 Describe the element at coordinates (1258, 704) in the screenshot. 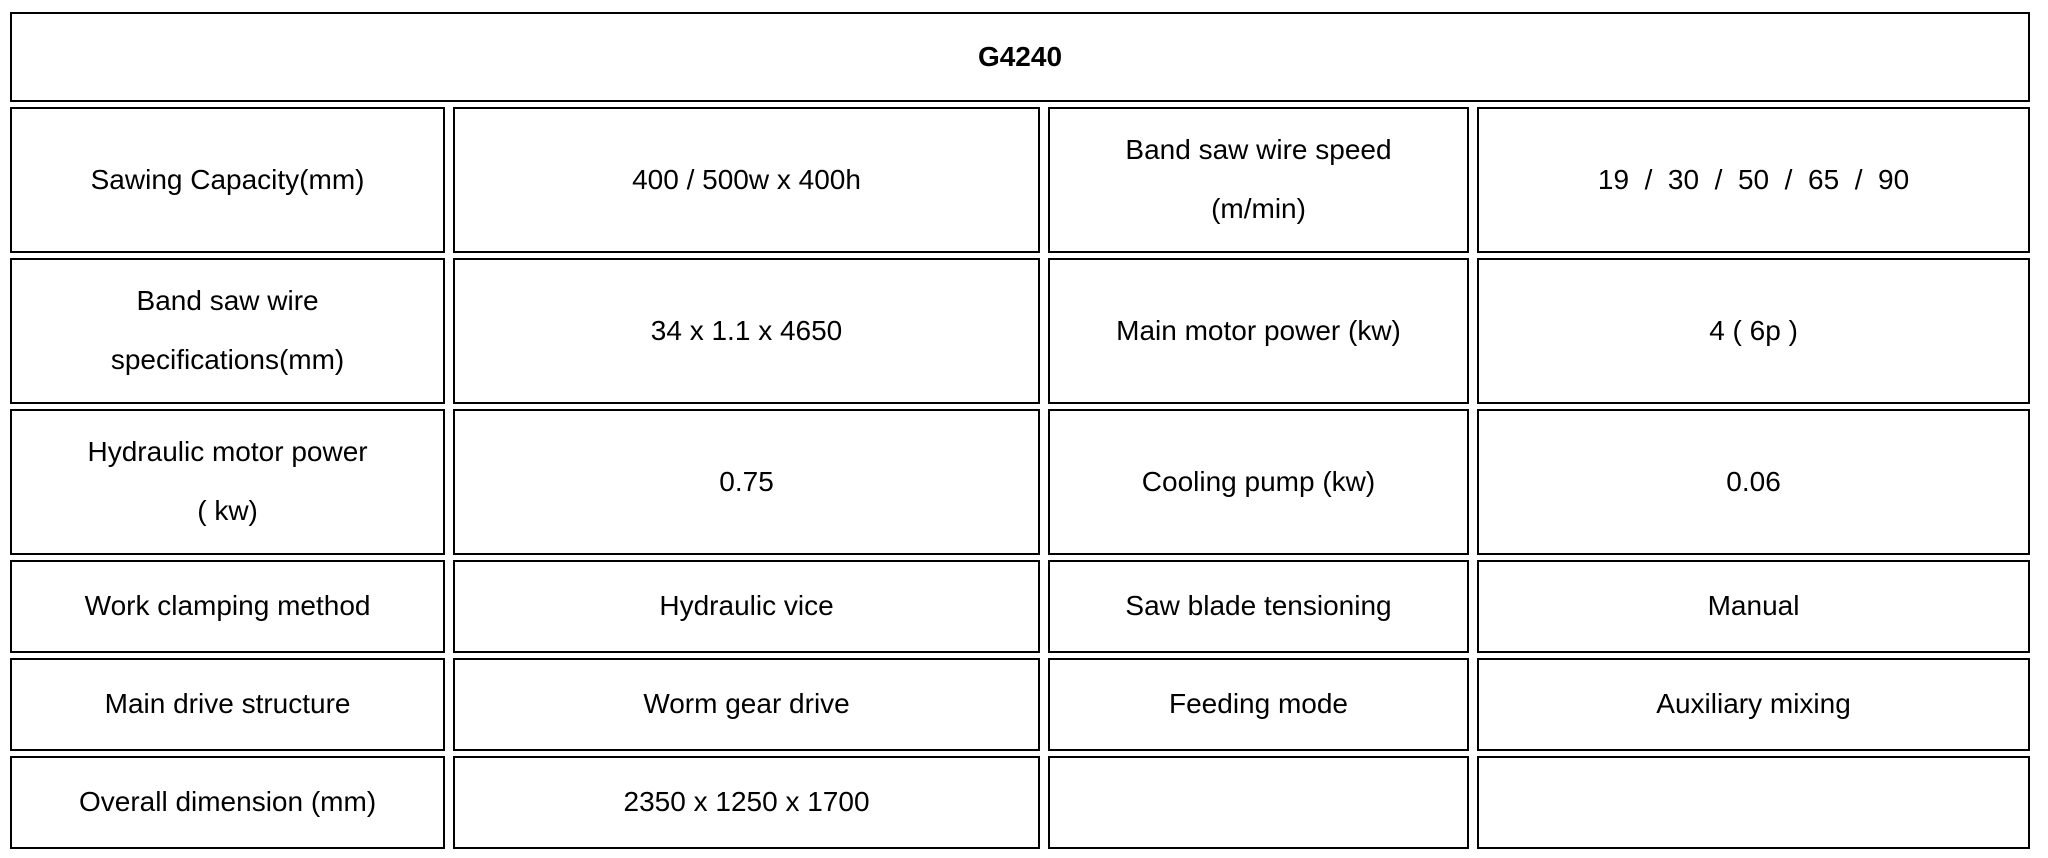

I see `spec-label-feeding-mode: Feeding mode` at that location.